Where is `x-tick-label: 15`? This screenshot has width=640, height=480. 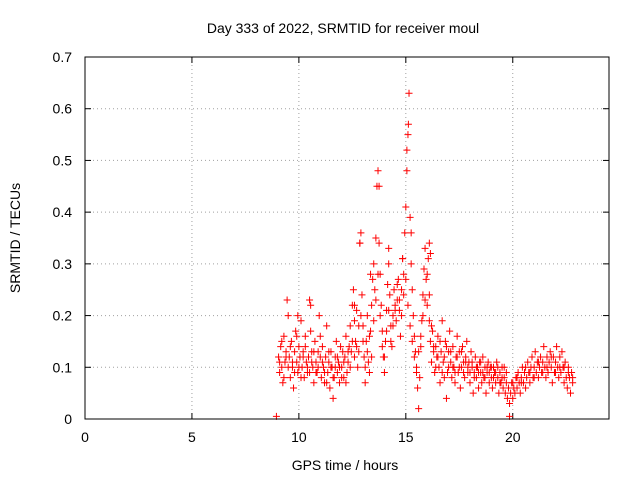
x-tick-label: 15 is located at coordinates (406, 437).